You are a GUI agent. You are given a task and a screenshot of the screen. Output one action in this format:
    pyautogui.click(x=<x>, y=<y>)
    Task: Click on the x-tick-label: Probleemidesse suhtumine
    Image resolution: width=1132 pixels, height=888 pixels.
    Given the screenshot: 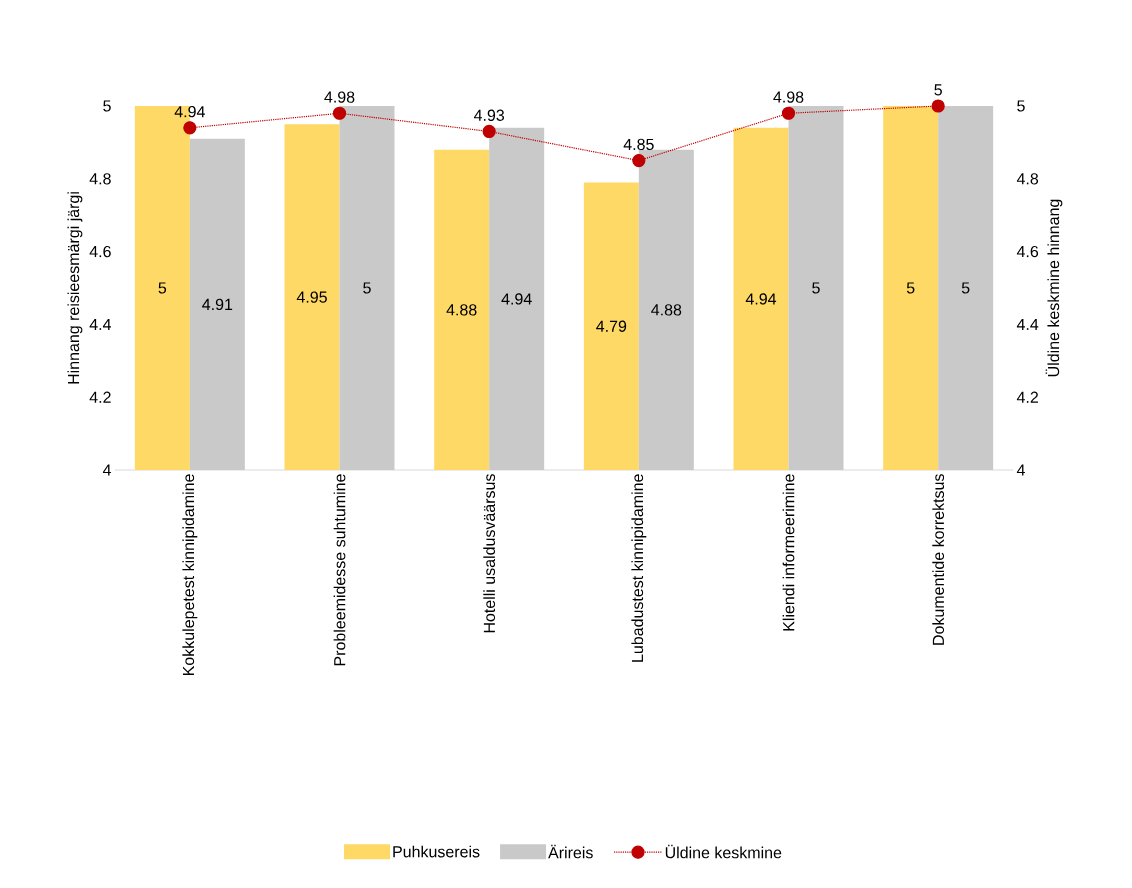 What is the action you would take?
    pyautogui.click(x=339, y=570)
    